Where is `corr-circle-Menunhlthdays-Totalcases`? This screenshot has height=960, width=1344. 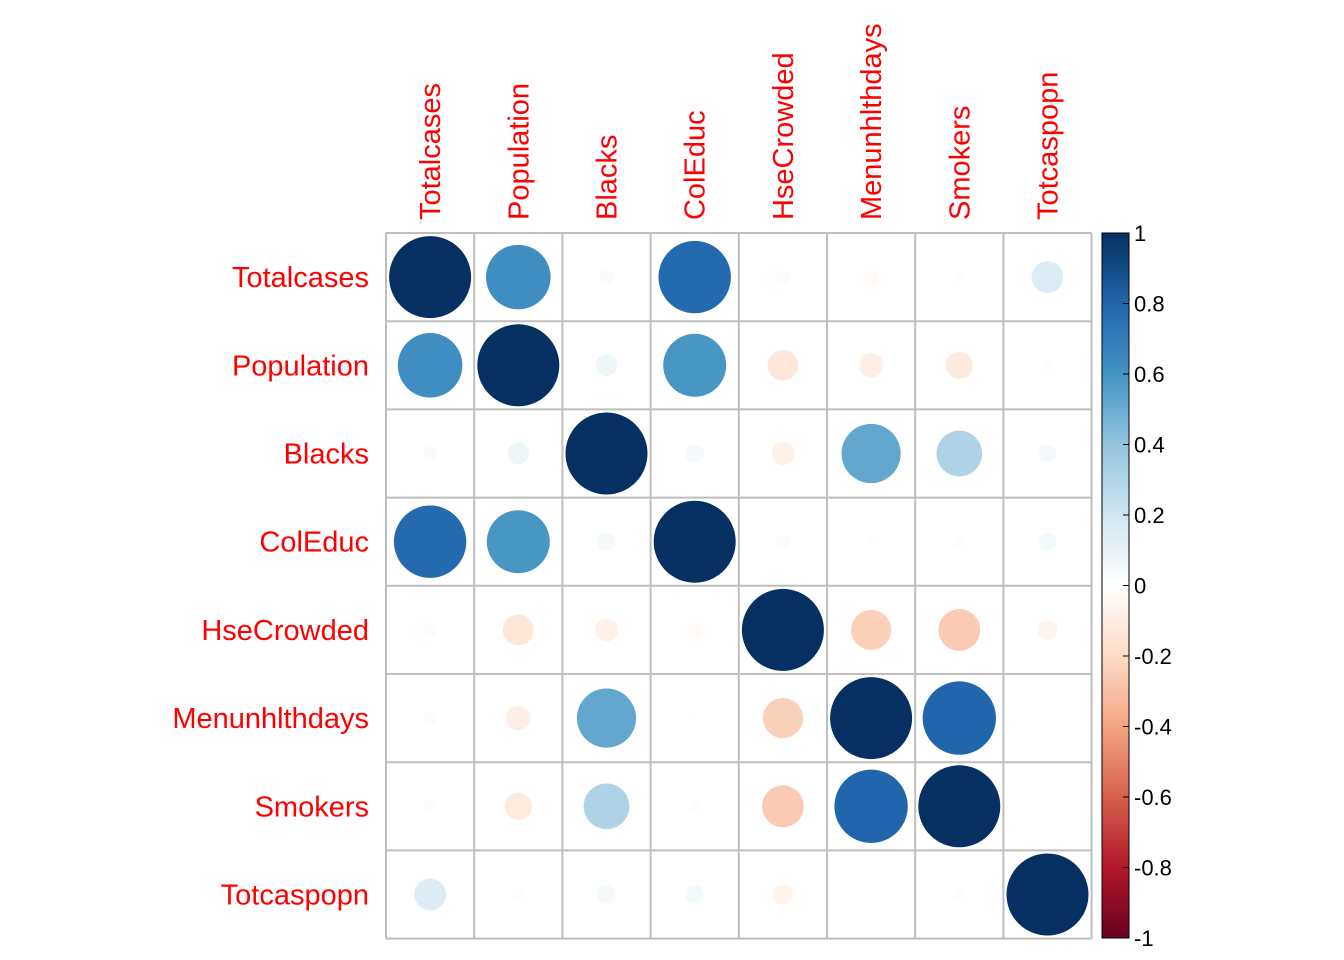 corr-circle-Menunhlthdays-Totalcases is located at coordinates (430, 718).